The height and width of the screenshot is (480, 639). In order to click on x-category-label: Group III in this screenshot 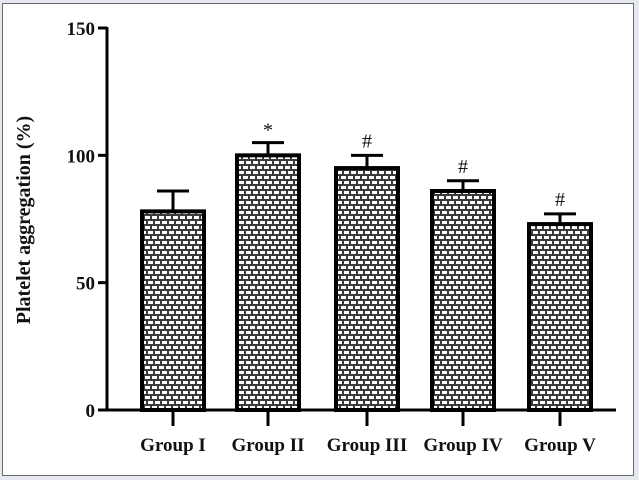, I will do `click(367, 445)`.